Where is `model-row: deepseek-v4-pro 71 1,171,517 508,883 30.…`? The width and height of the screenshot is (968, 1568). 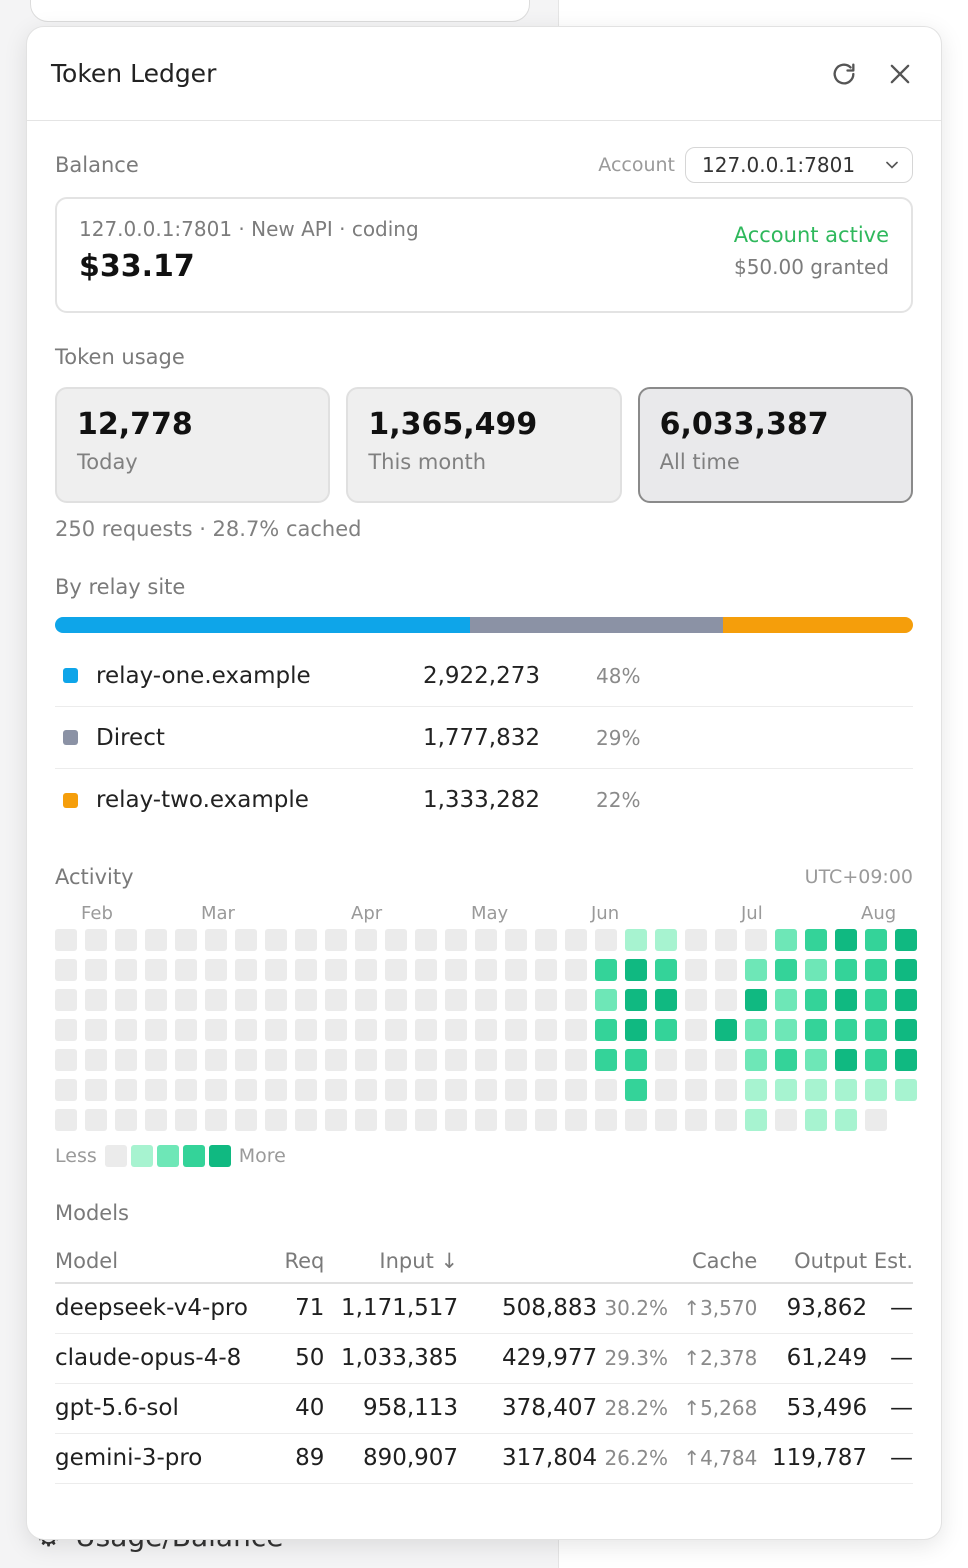
model-row: deepseek-v4-pro 71 1,171,517 508,883 30.… is located at coordinates (484, 1308).